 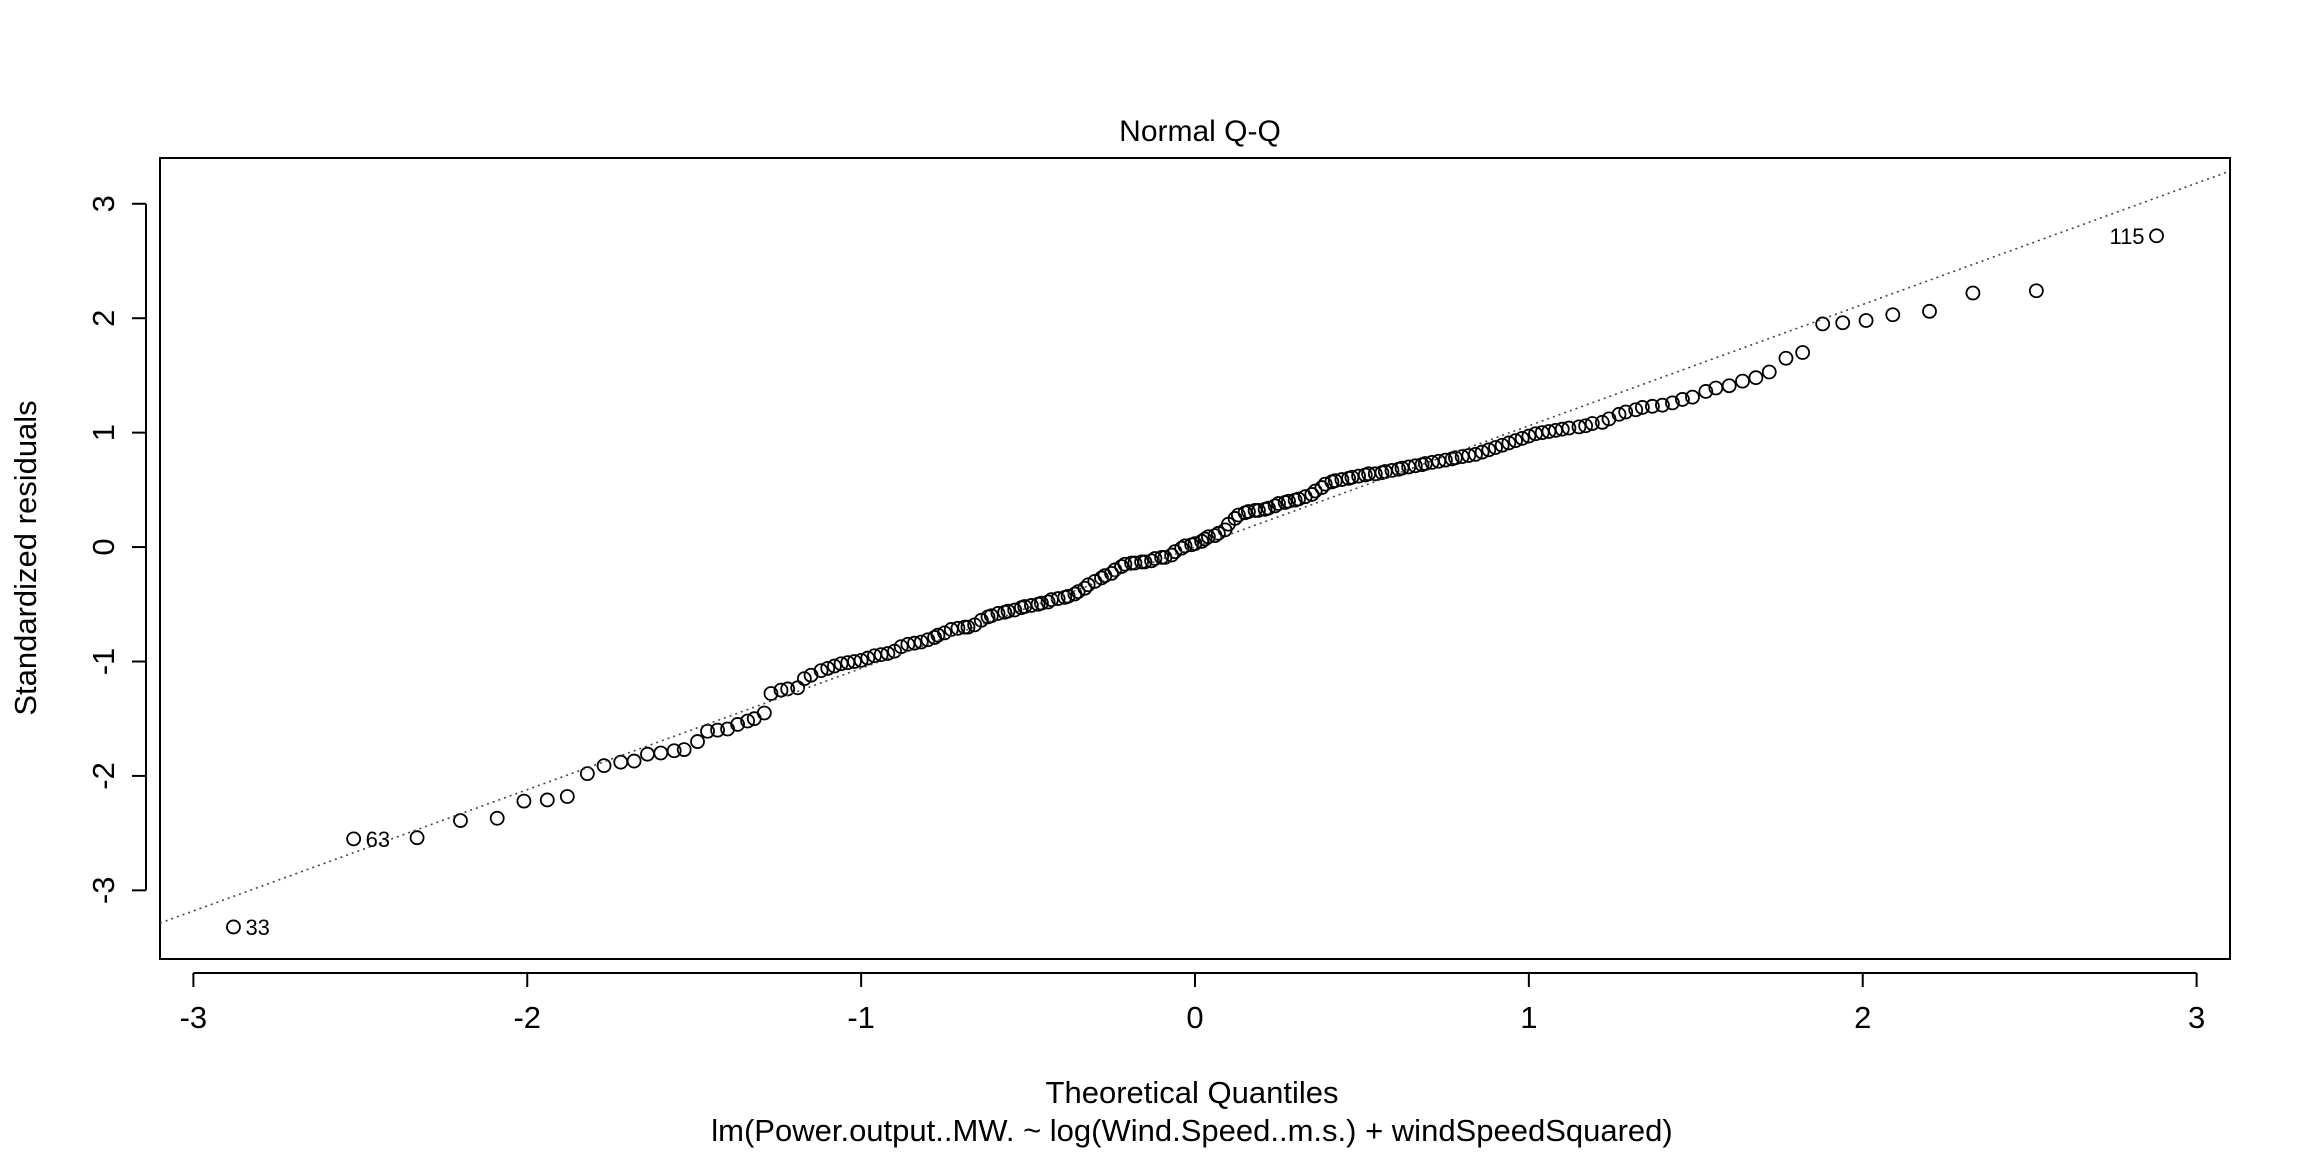 What do you see at coordinates (257, 927) in the screenshot?
I see `point-label: 33` at bounding box center [257, 927].